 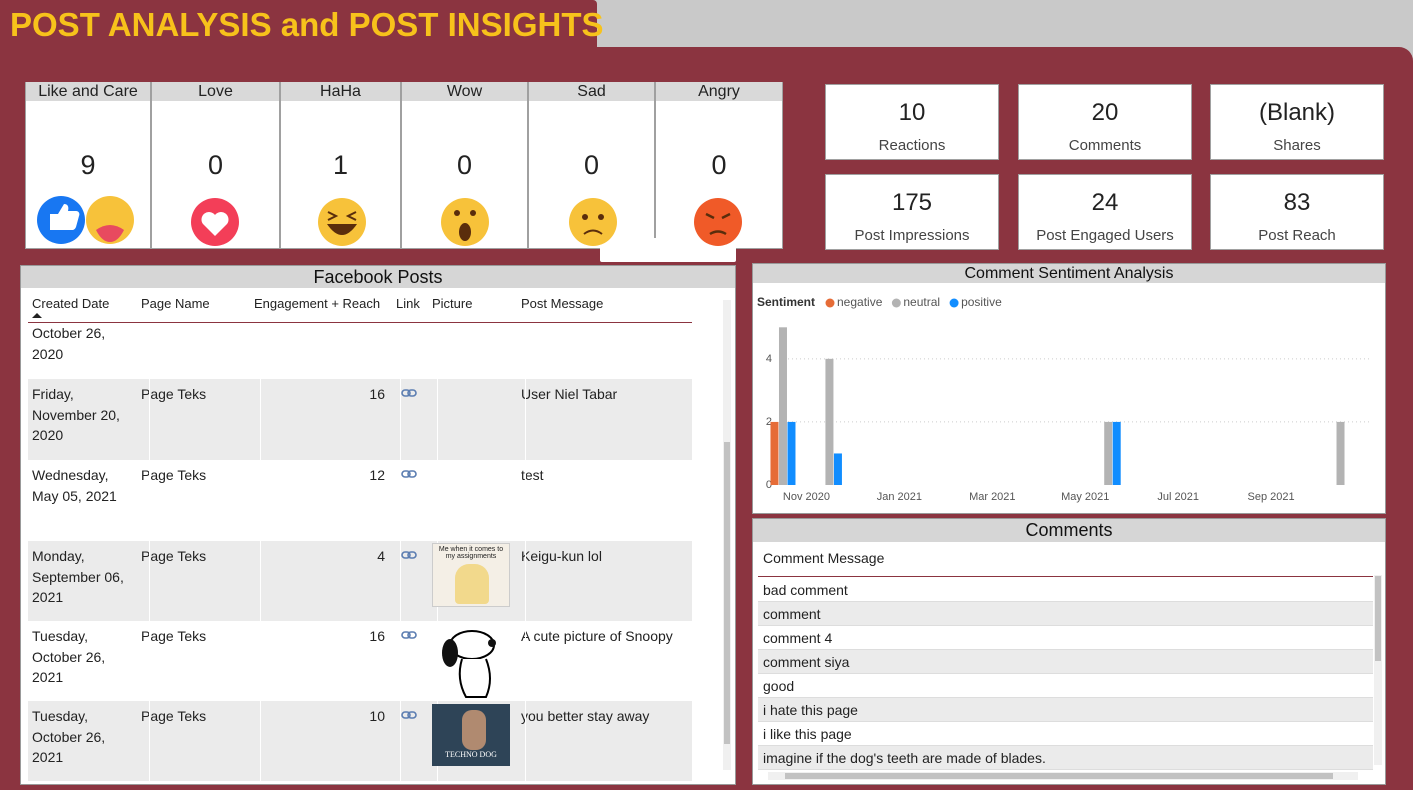 I want to click on column-header: Page Name, so click(x=175, y=303).